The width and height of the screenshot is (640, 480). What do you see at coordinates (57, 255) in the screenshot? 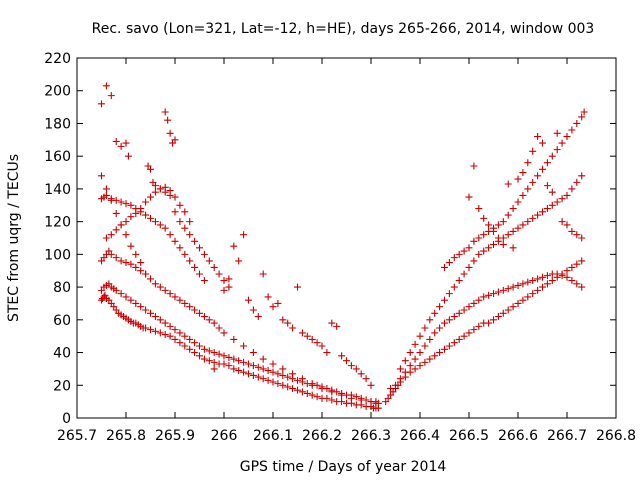
I see `y-tick-label: 100` at bounding box center [57, 255].